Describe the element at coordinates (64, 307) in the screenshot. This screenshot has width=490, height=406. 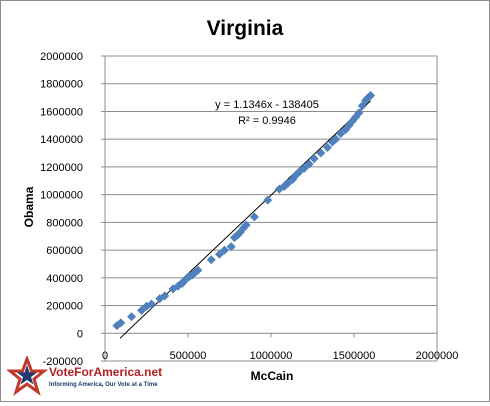
I see `y-tick-label: 200000` at that location.